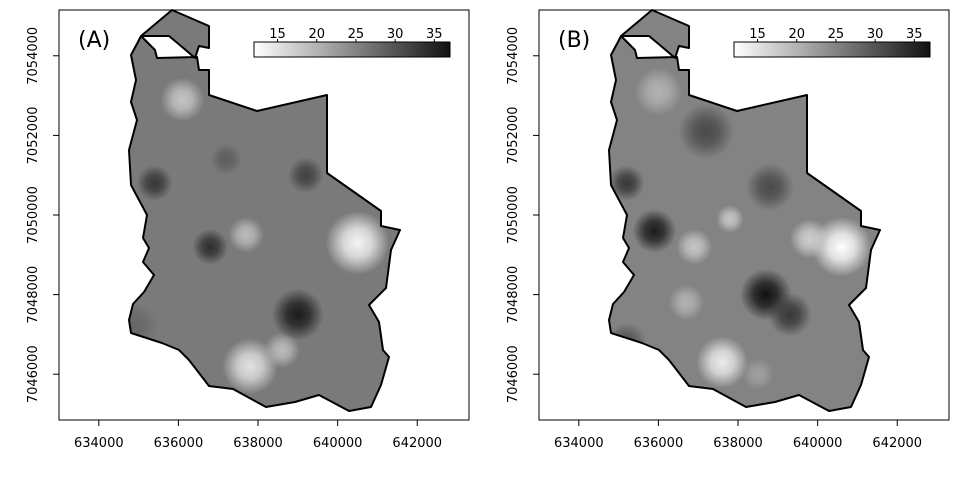  I want to click on panel-b-colorbar: 15 20 25 30 35, so click(832, 42).